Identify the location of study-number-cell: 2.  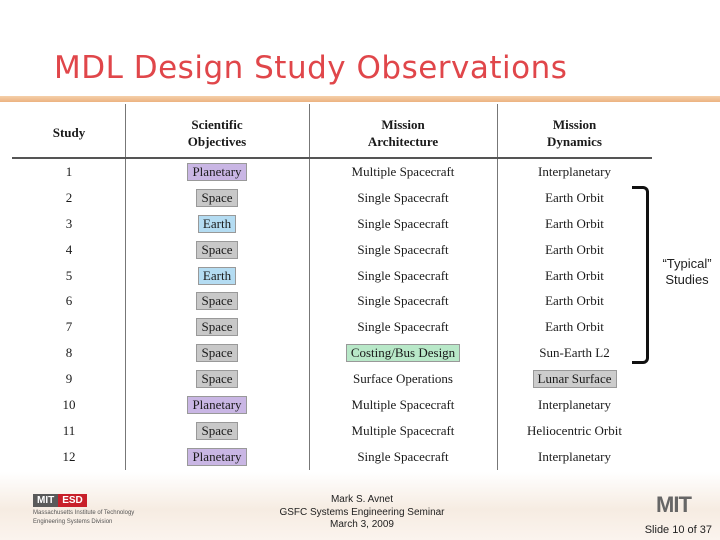
(69, 198).